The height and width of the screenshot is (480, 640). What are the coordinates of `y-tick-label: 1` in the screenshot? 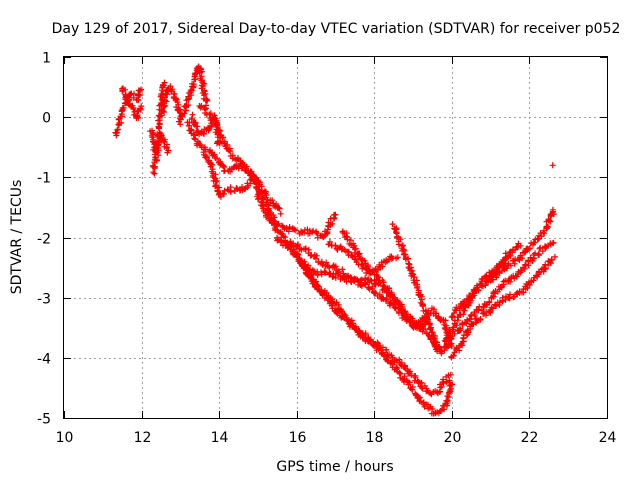 It's located at (46, 59).